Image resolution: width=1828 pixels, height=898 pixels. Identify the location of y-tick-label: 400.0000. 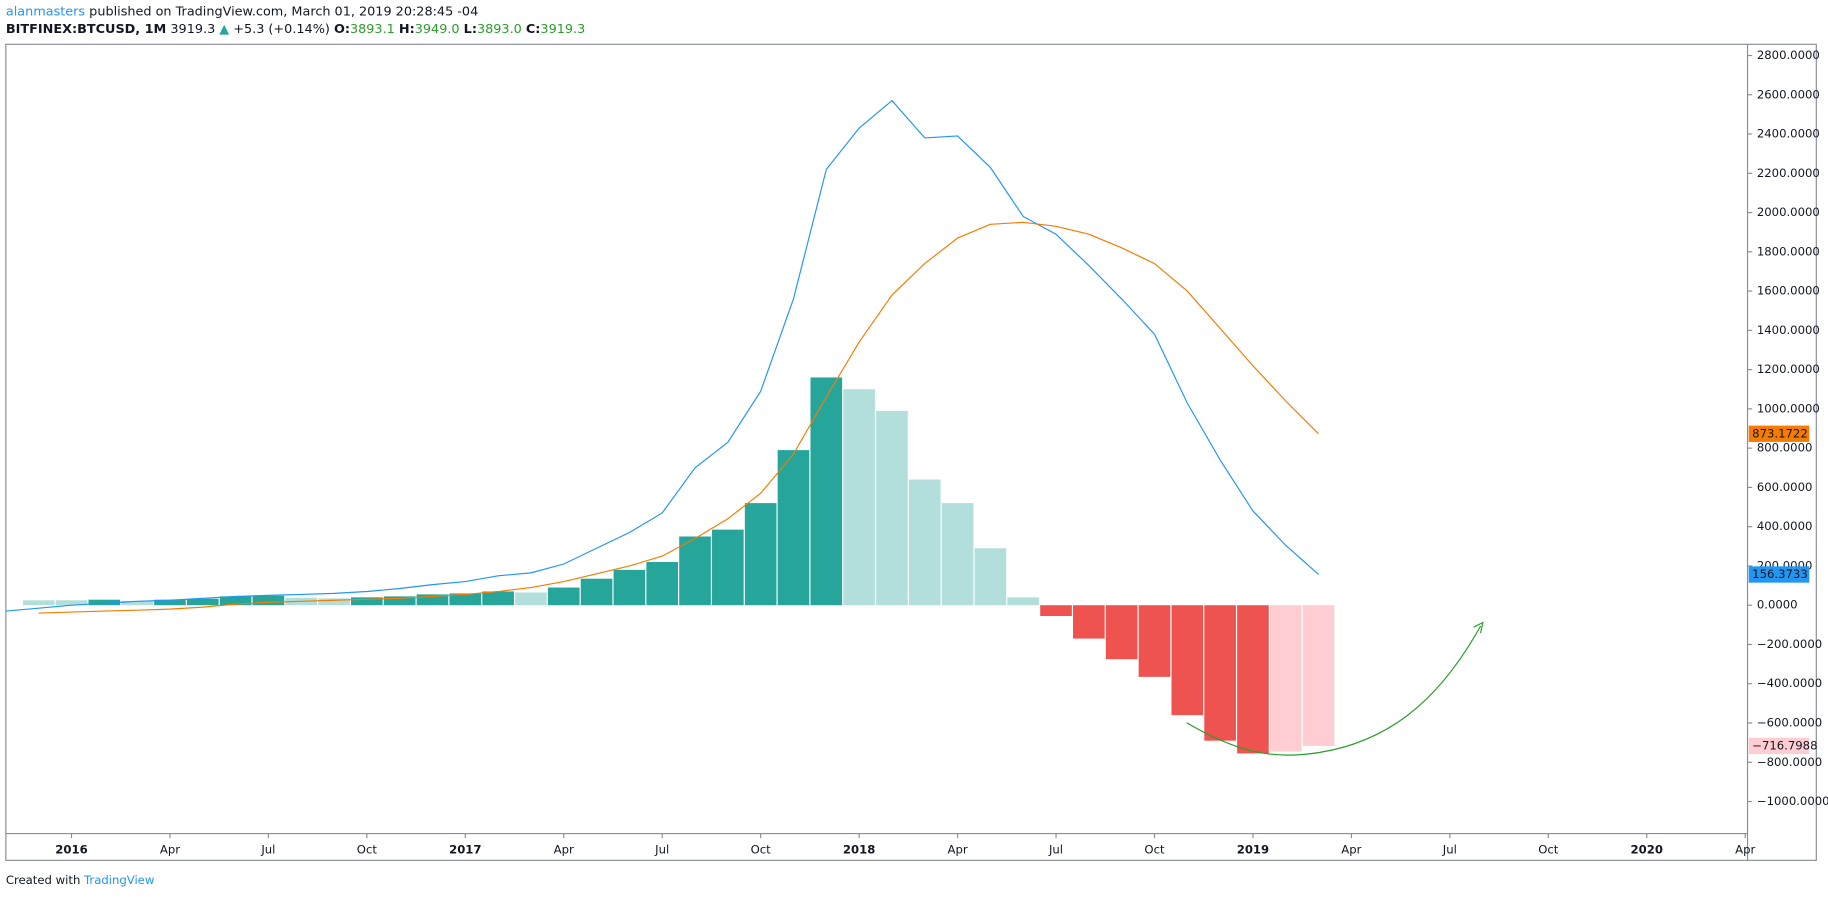
(1785, 526).